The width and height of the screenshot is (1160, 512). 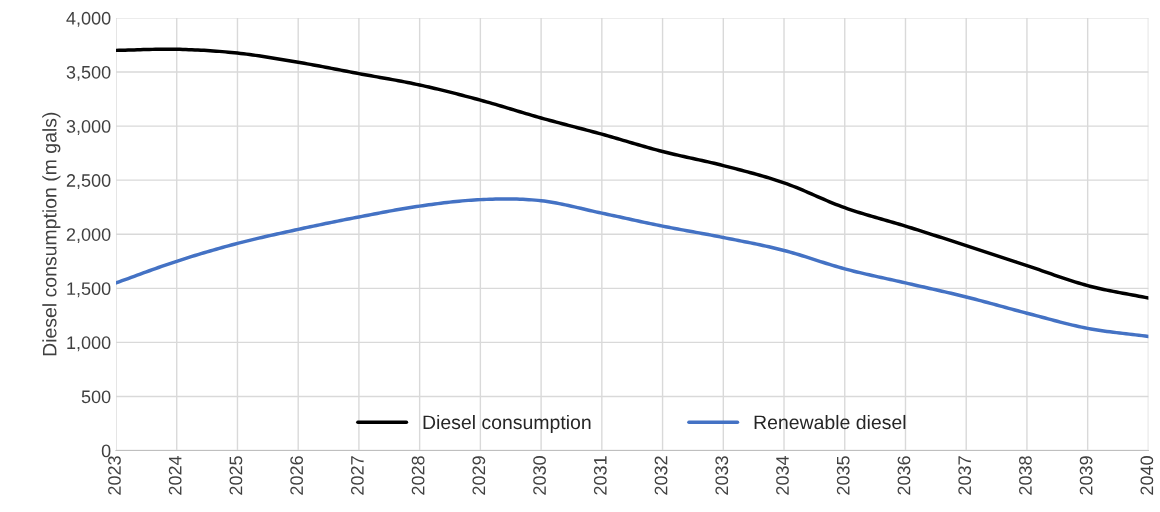 What do you see at coordinates (539, 475) in the screenshot?
I see `x-tick-label: 2030` at bounding box center [539, 475].